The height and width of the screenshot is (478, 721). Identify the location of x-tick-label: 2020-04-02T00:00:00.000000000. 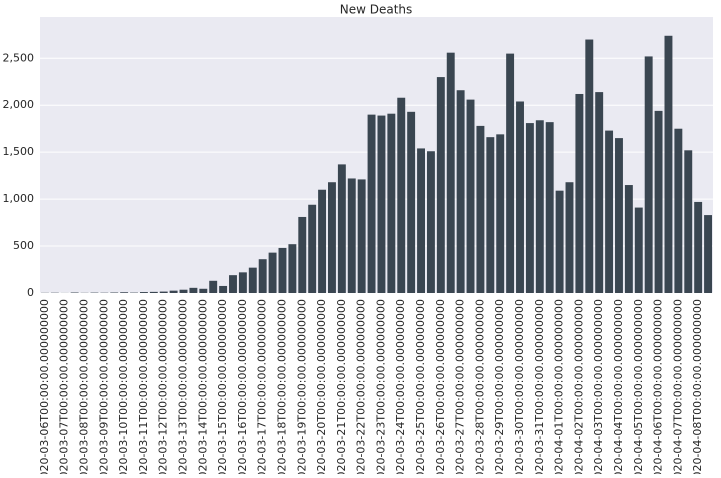
(578, 386).